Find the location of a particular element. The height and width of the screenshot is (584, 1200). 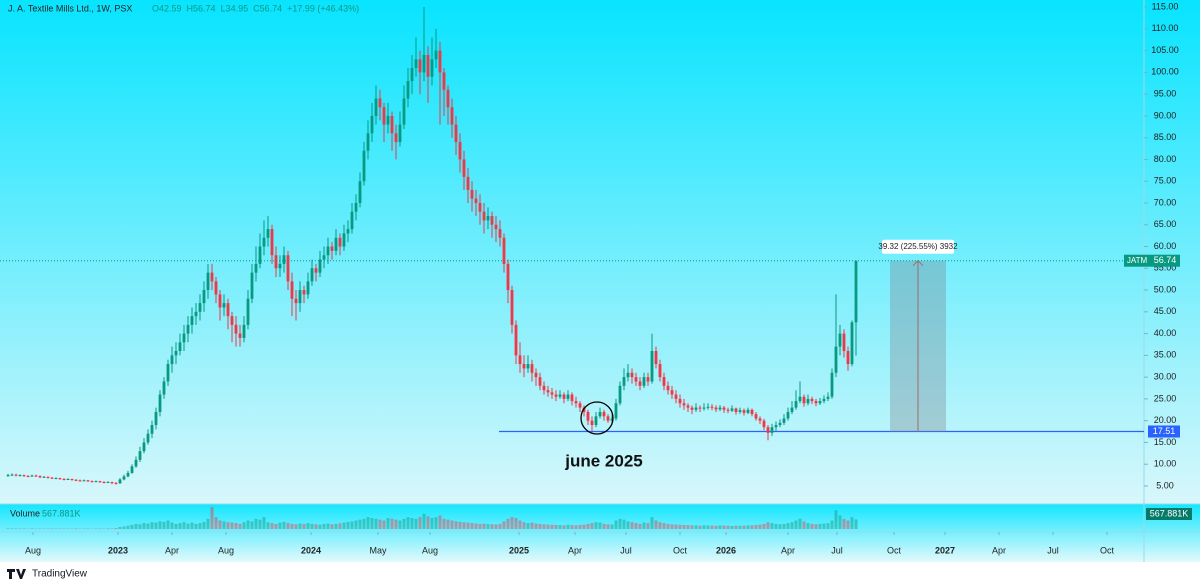

price-badge is located at coordinates (1165, 260).